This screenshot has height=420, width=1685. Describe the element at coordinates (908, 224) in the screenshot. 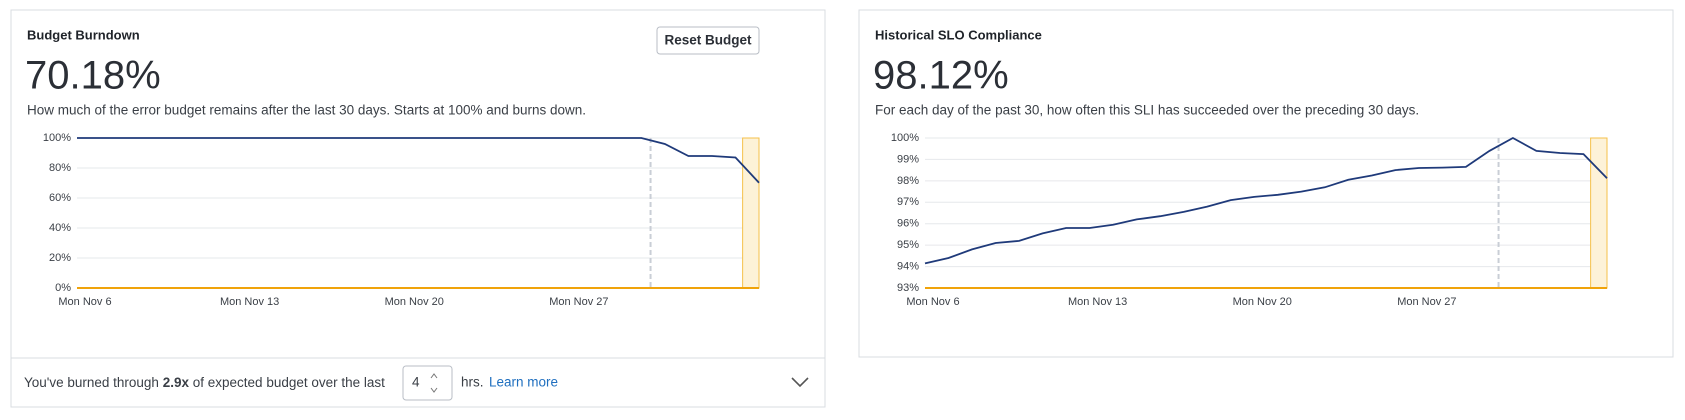

I see `y-tick-label: 96%` at that location.